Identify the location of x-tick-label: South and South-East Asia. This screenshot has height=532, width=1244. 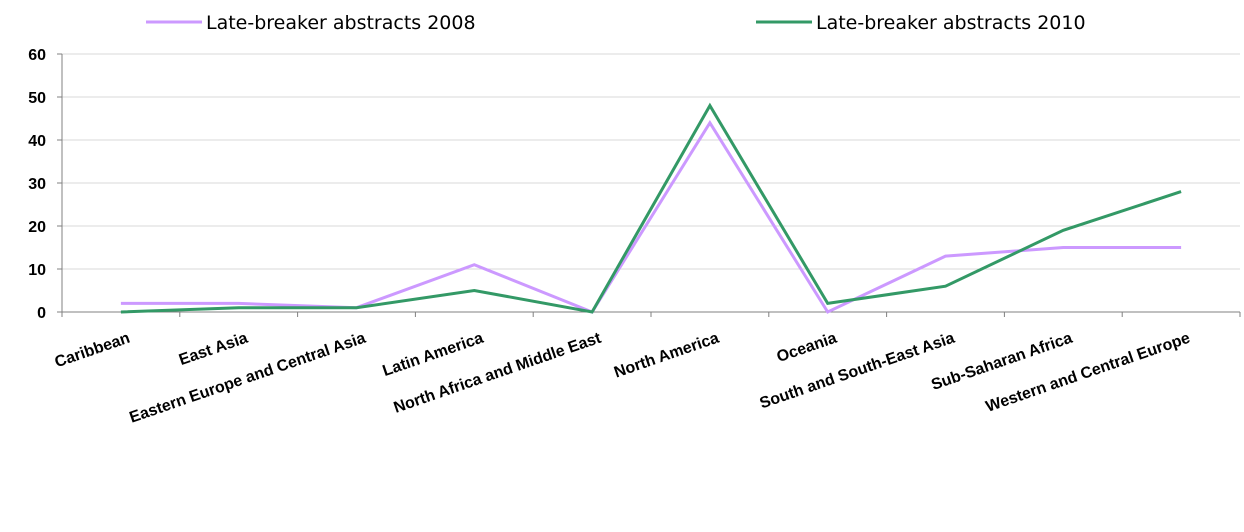
(857, 371).